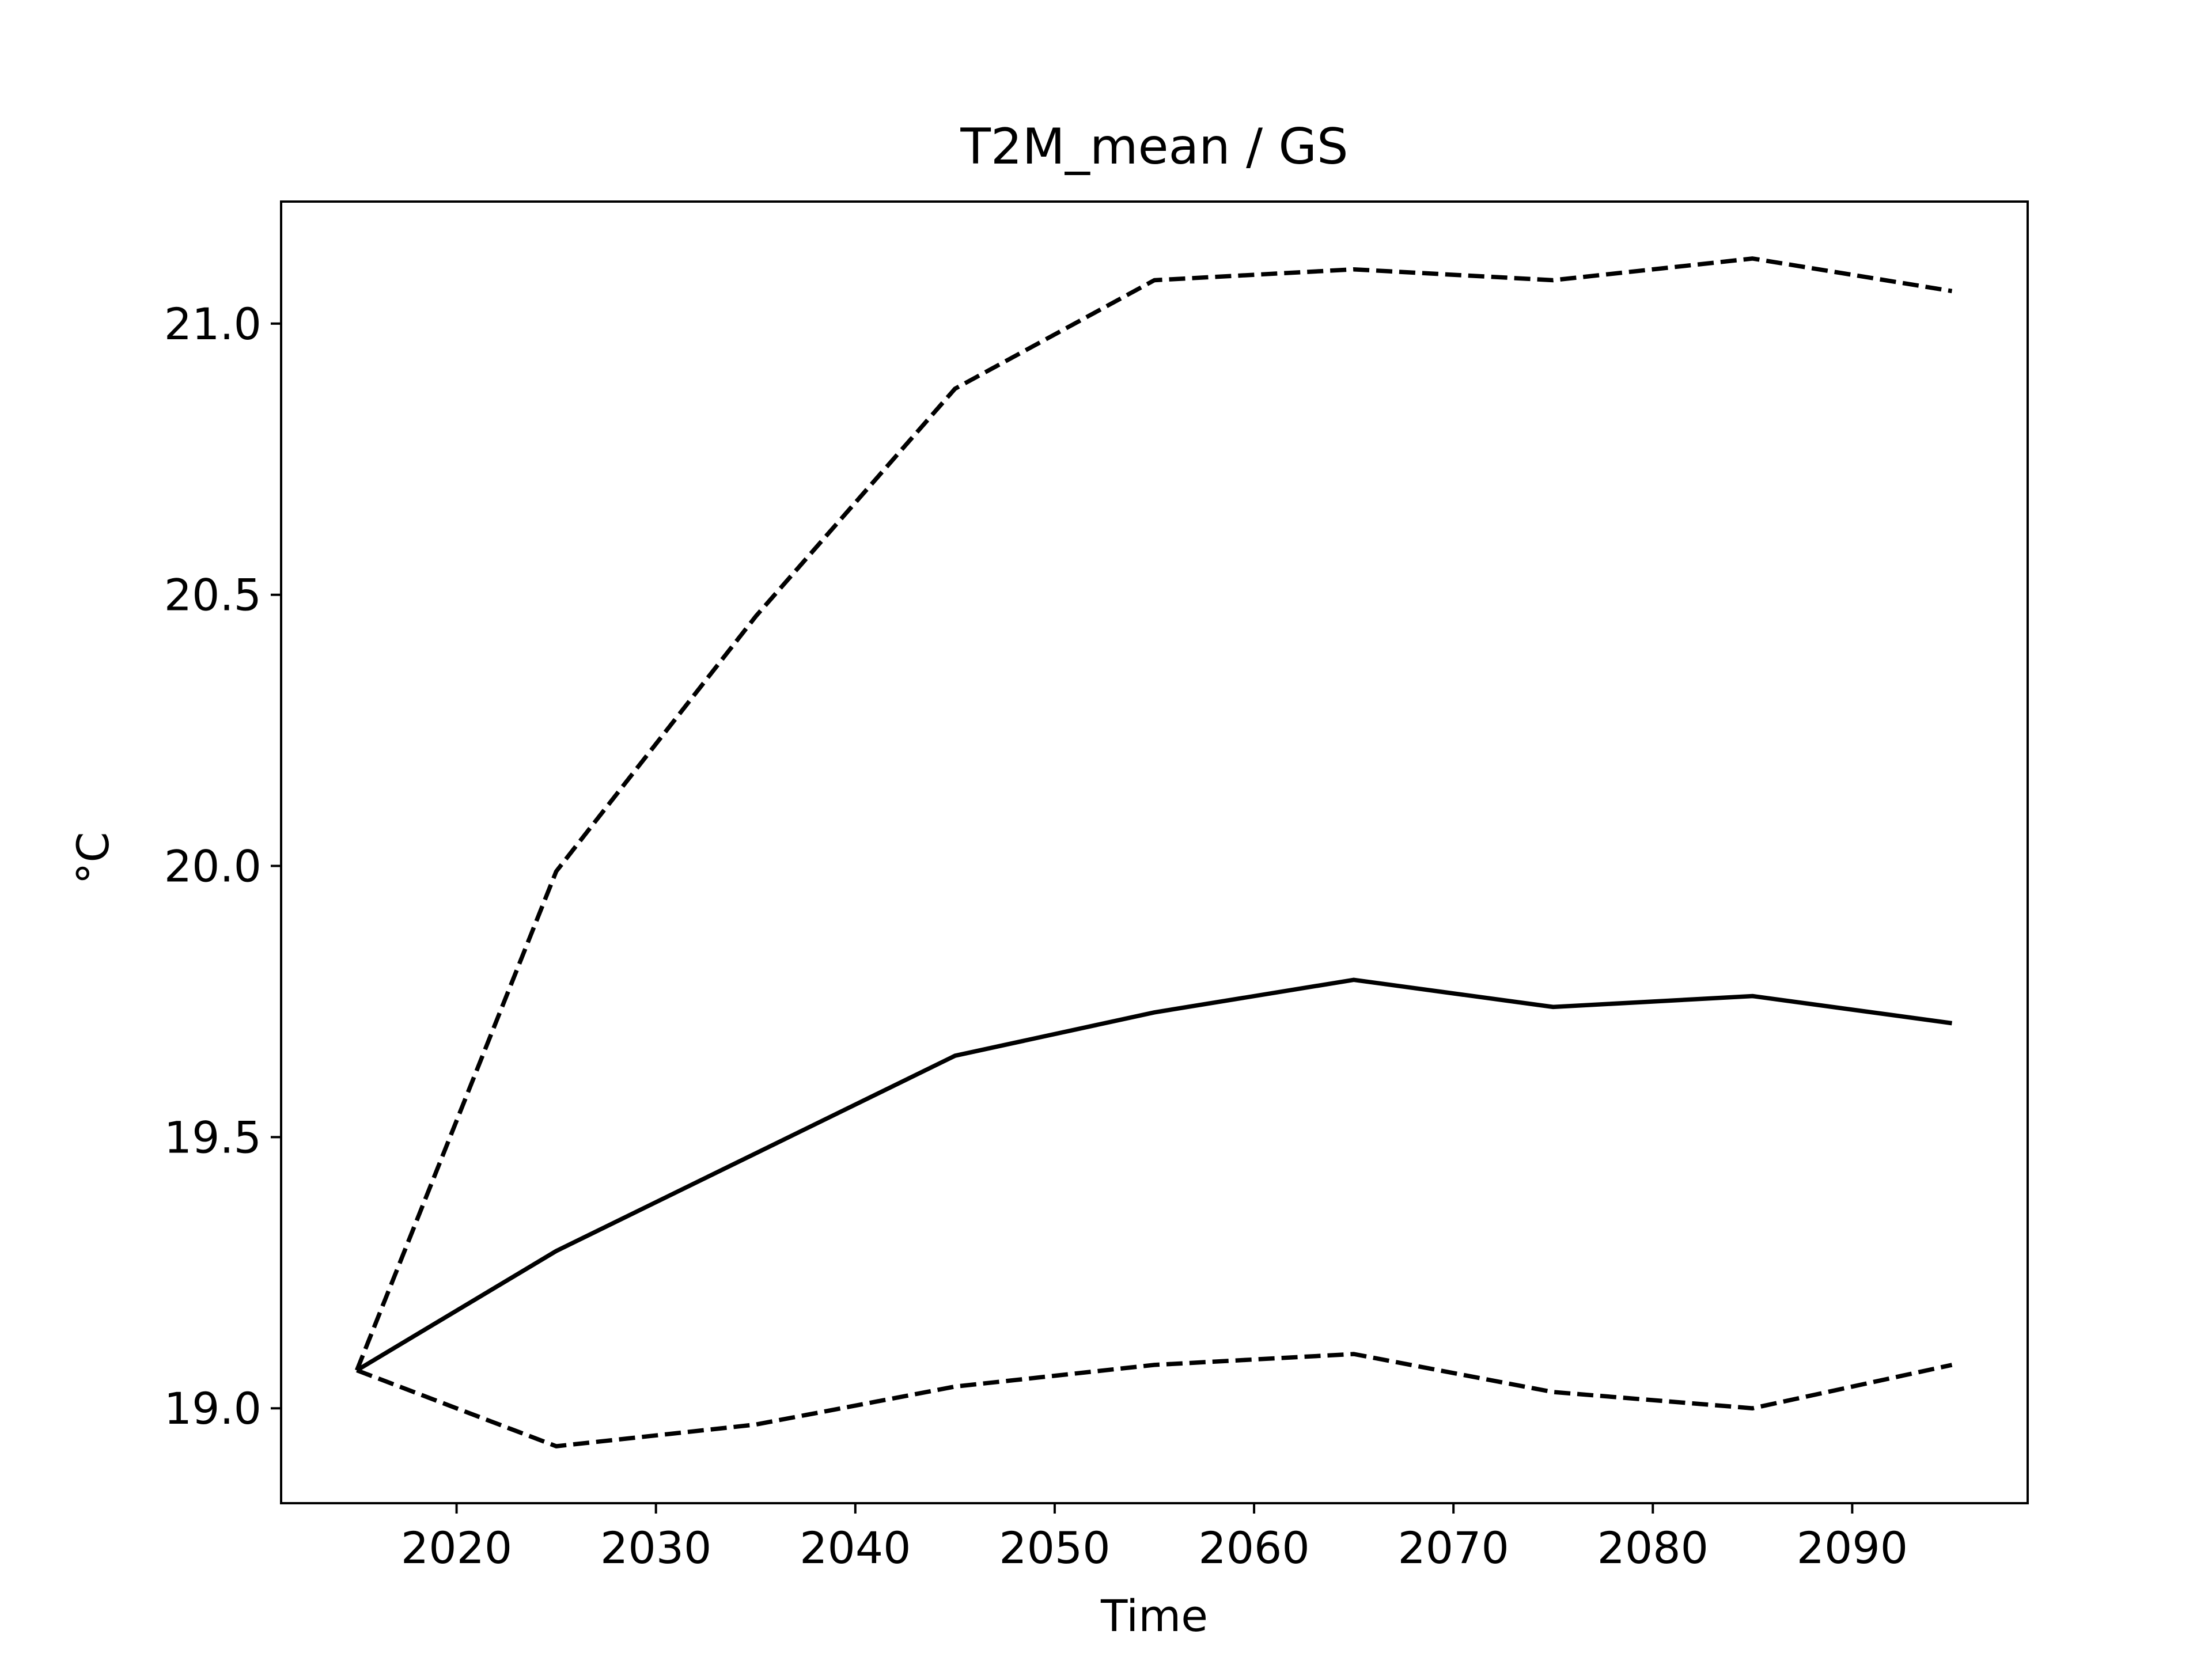  I want to click on x-tick-label: 2070, so click(1453, 1547).